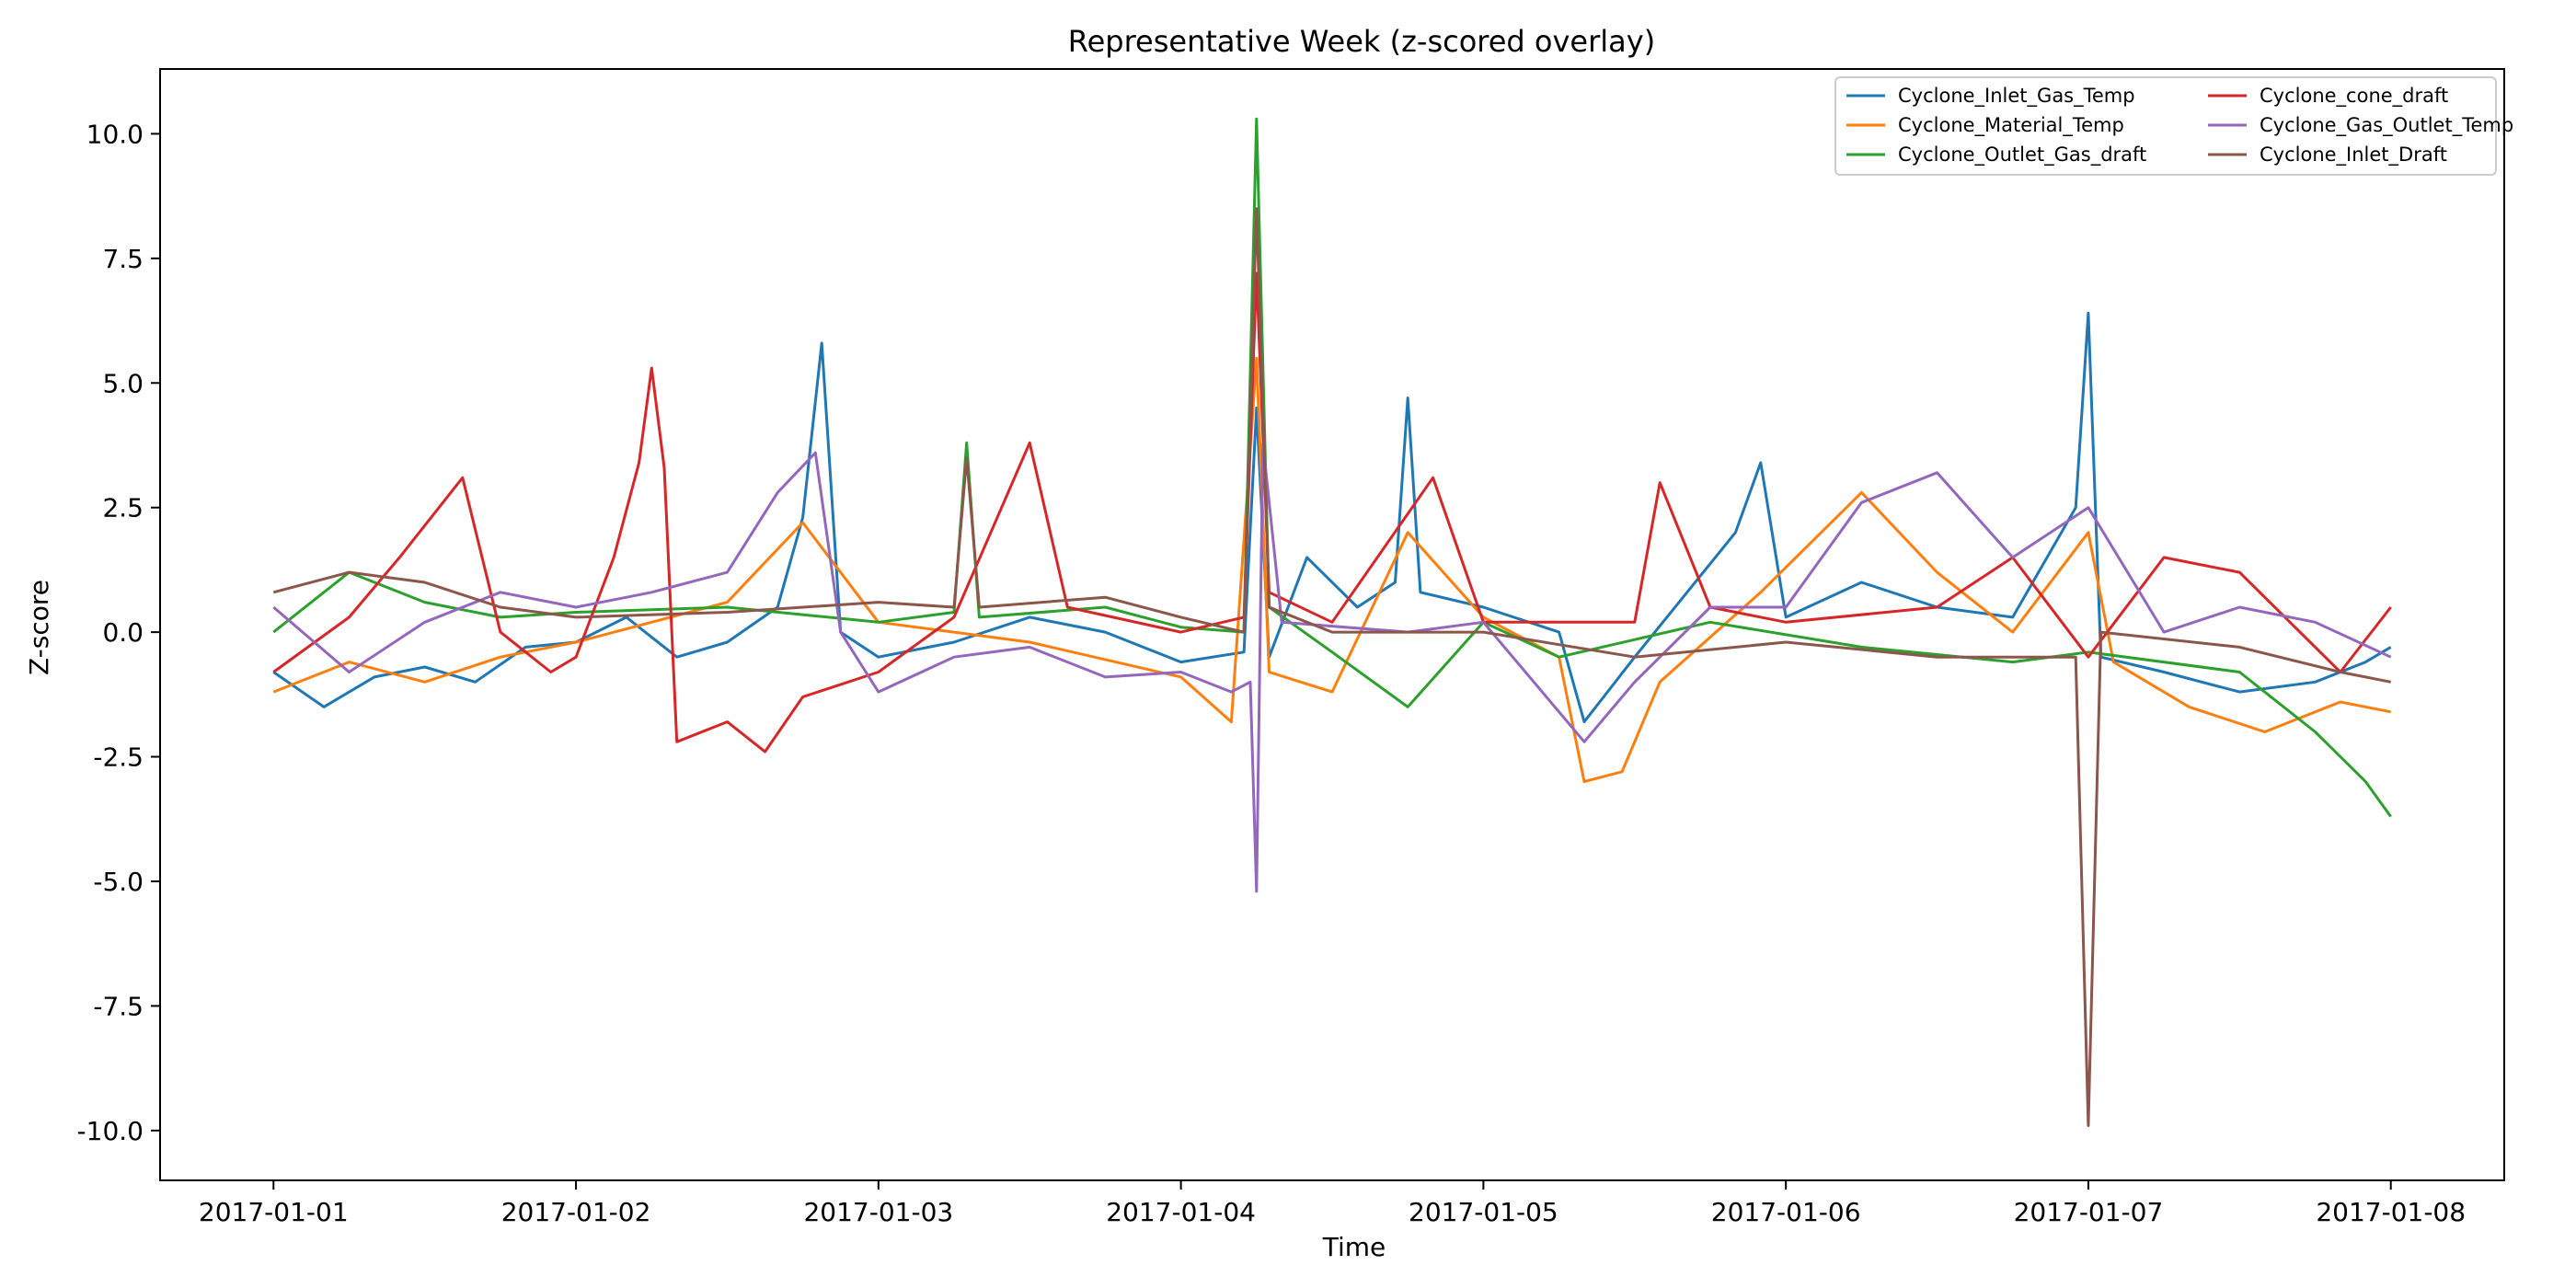 Image resolution: width=2576 pixels, height=1288 pixels. I want to click on x-tick-label: 2017-01-06, so click(1786, 1212).